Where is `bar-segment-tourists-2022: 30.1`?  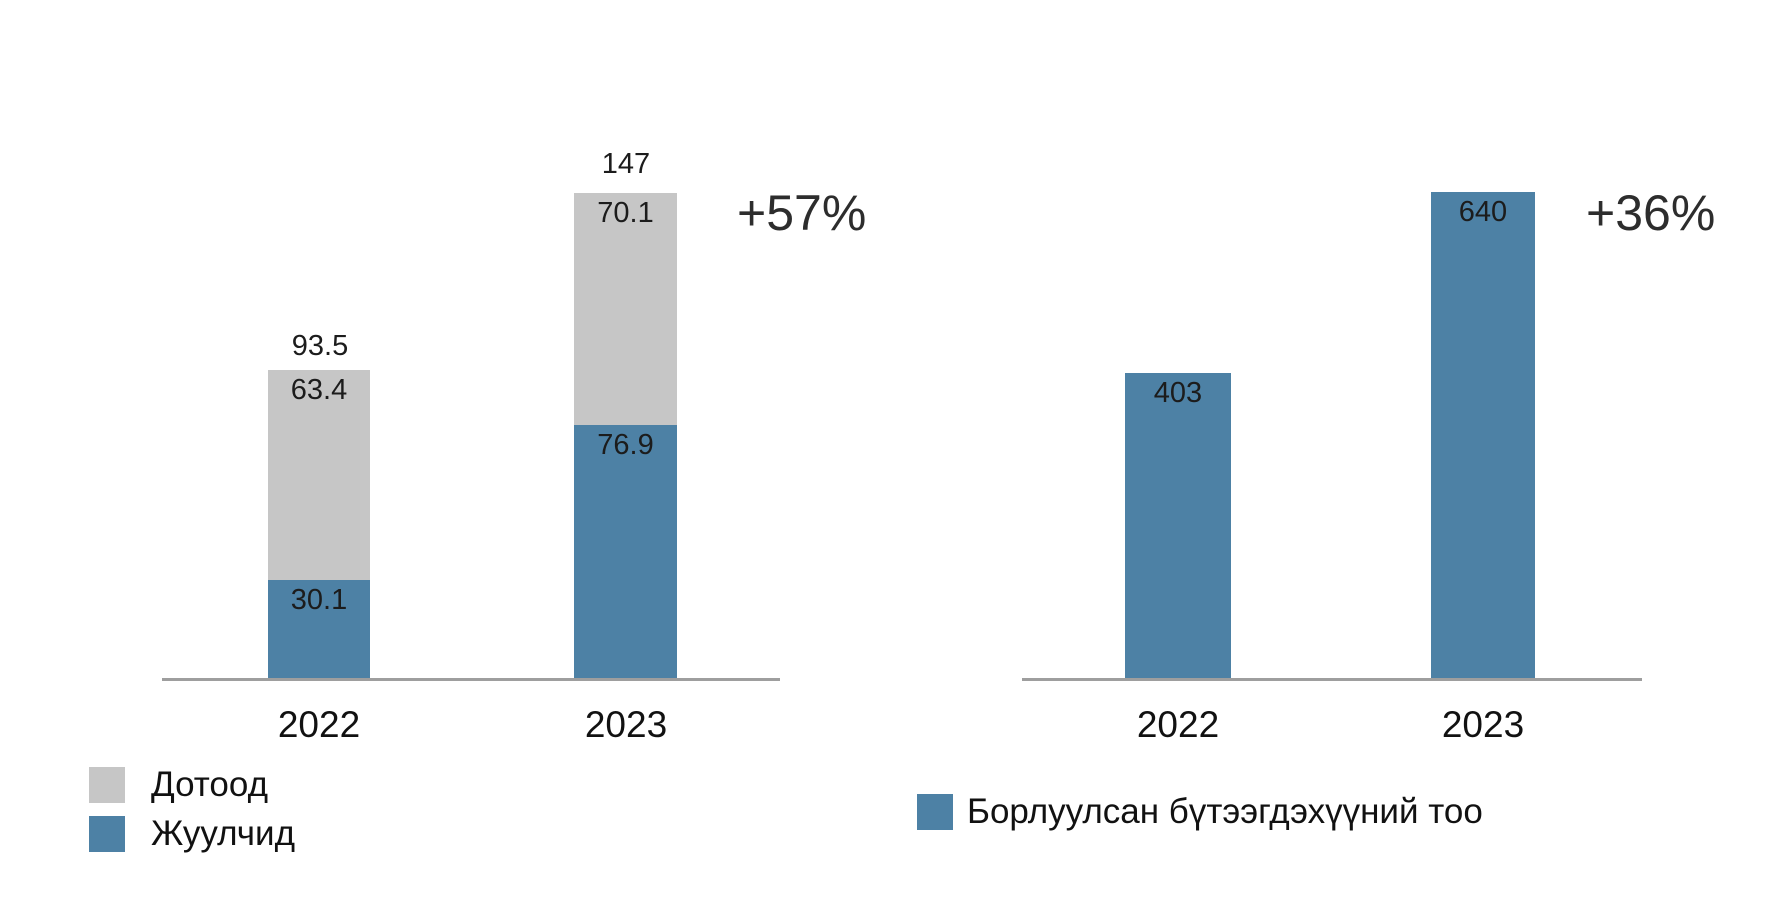 bar-segment-tourists-2022: 30.1 is located at coordinates (319, 630).